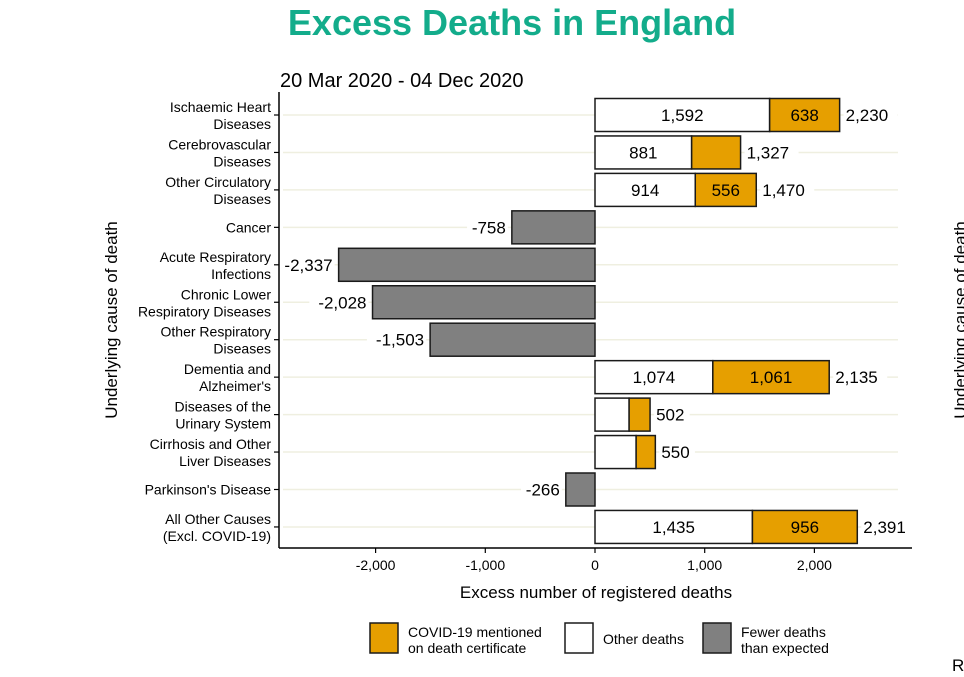 This screenshot has height=677, width=964. I want to click on legend-label-other: Other deaths, so click(643, 639).